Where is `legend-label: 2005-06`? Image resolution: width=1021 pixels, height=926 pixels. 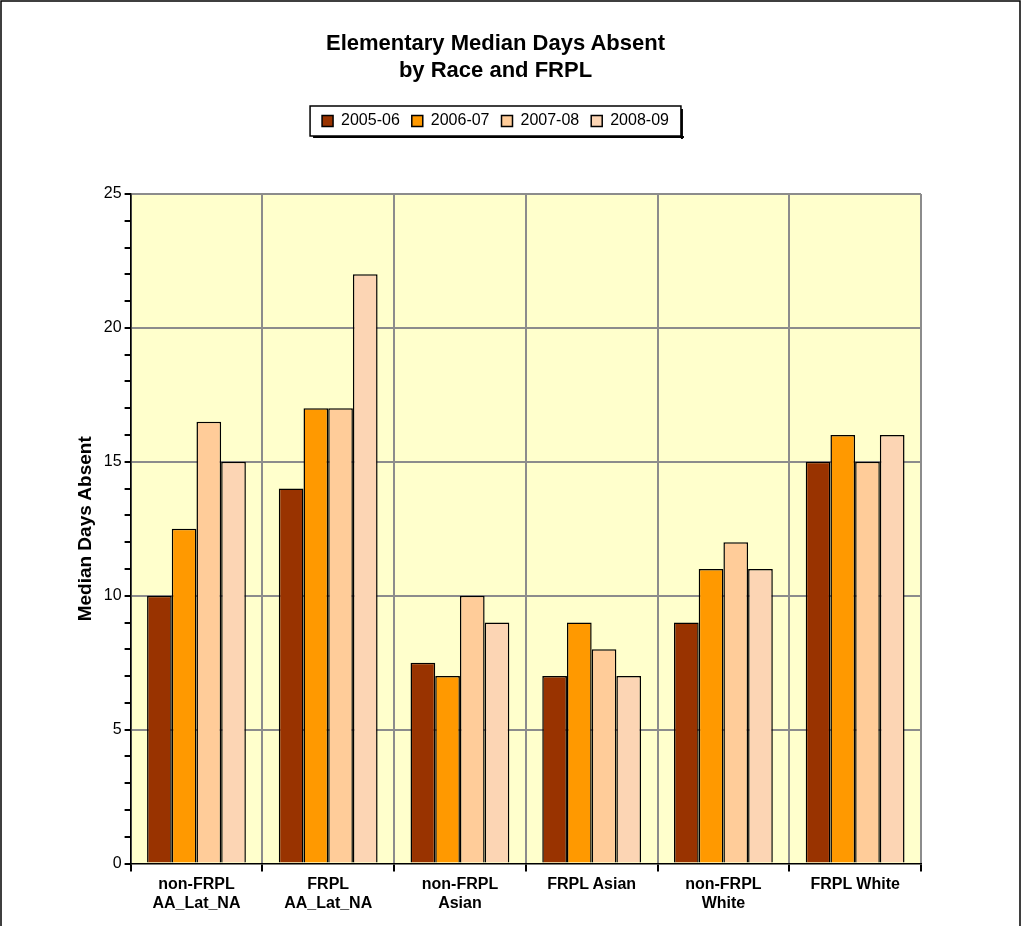
legend-label: 2005-06 is located at coordinates (370, 120).